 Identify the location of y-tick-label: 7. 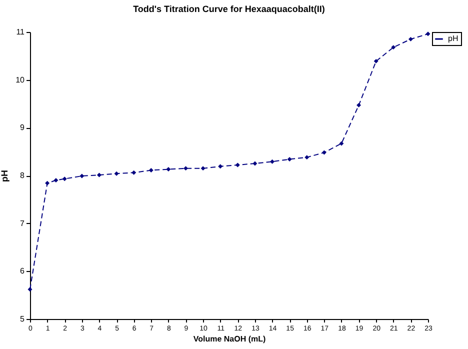
(23, 223).